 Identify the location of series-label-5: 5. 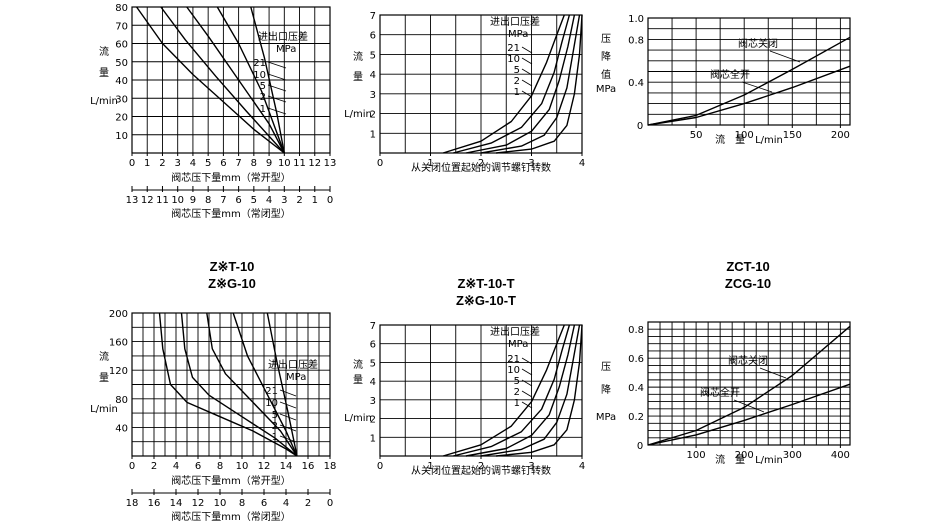
(517, 381).